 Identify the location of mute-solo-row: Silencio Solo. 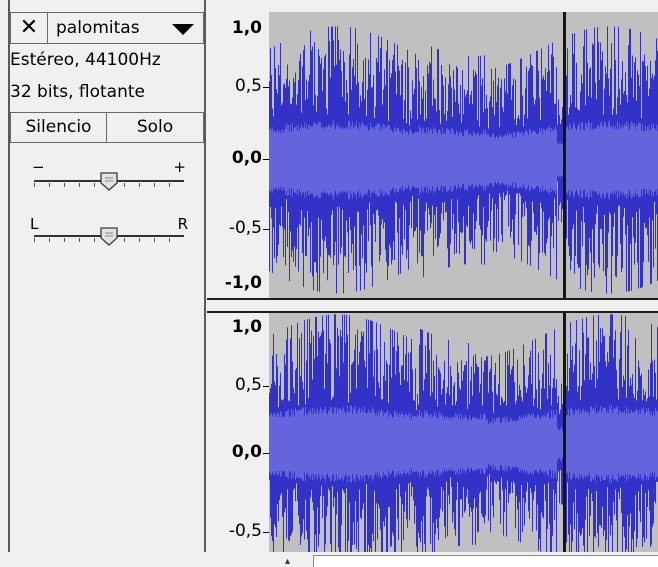
(107, 127).